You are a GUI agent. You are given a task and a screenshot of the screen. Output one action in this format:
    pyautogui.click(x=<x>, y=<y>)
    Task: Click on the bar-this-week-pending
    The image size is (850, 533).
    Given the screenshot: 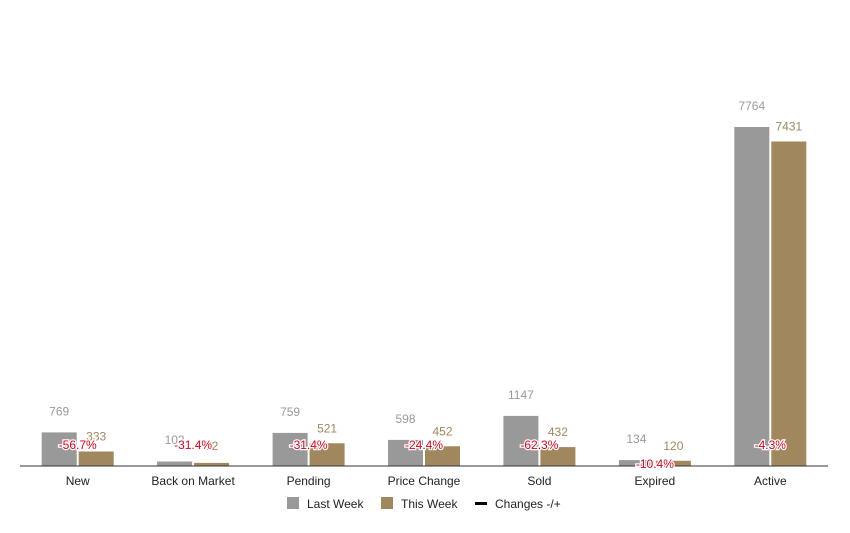 What is the action you would take?
    pyautogui.click(x=327, y=454)
    